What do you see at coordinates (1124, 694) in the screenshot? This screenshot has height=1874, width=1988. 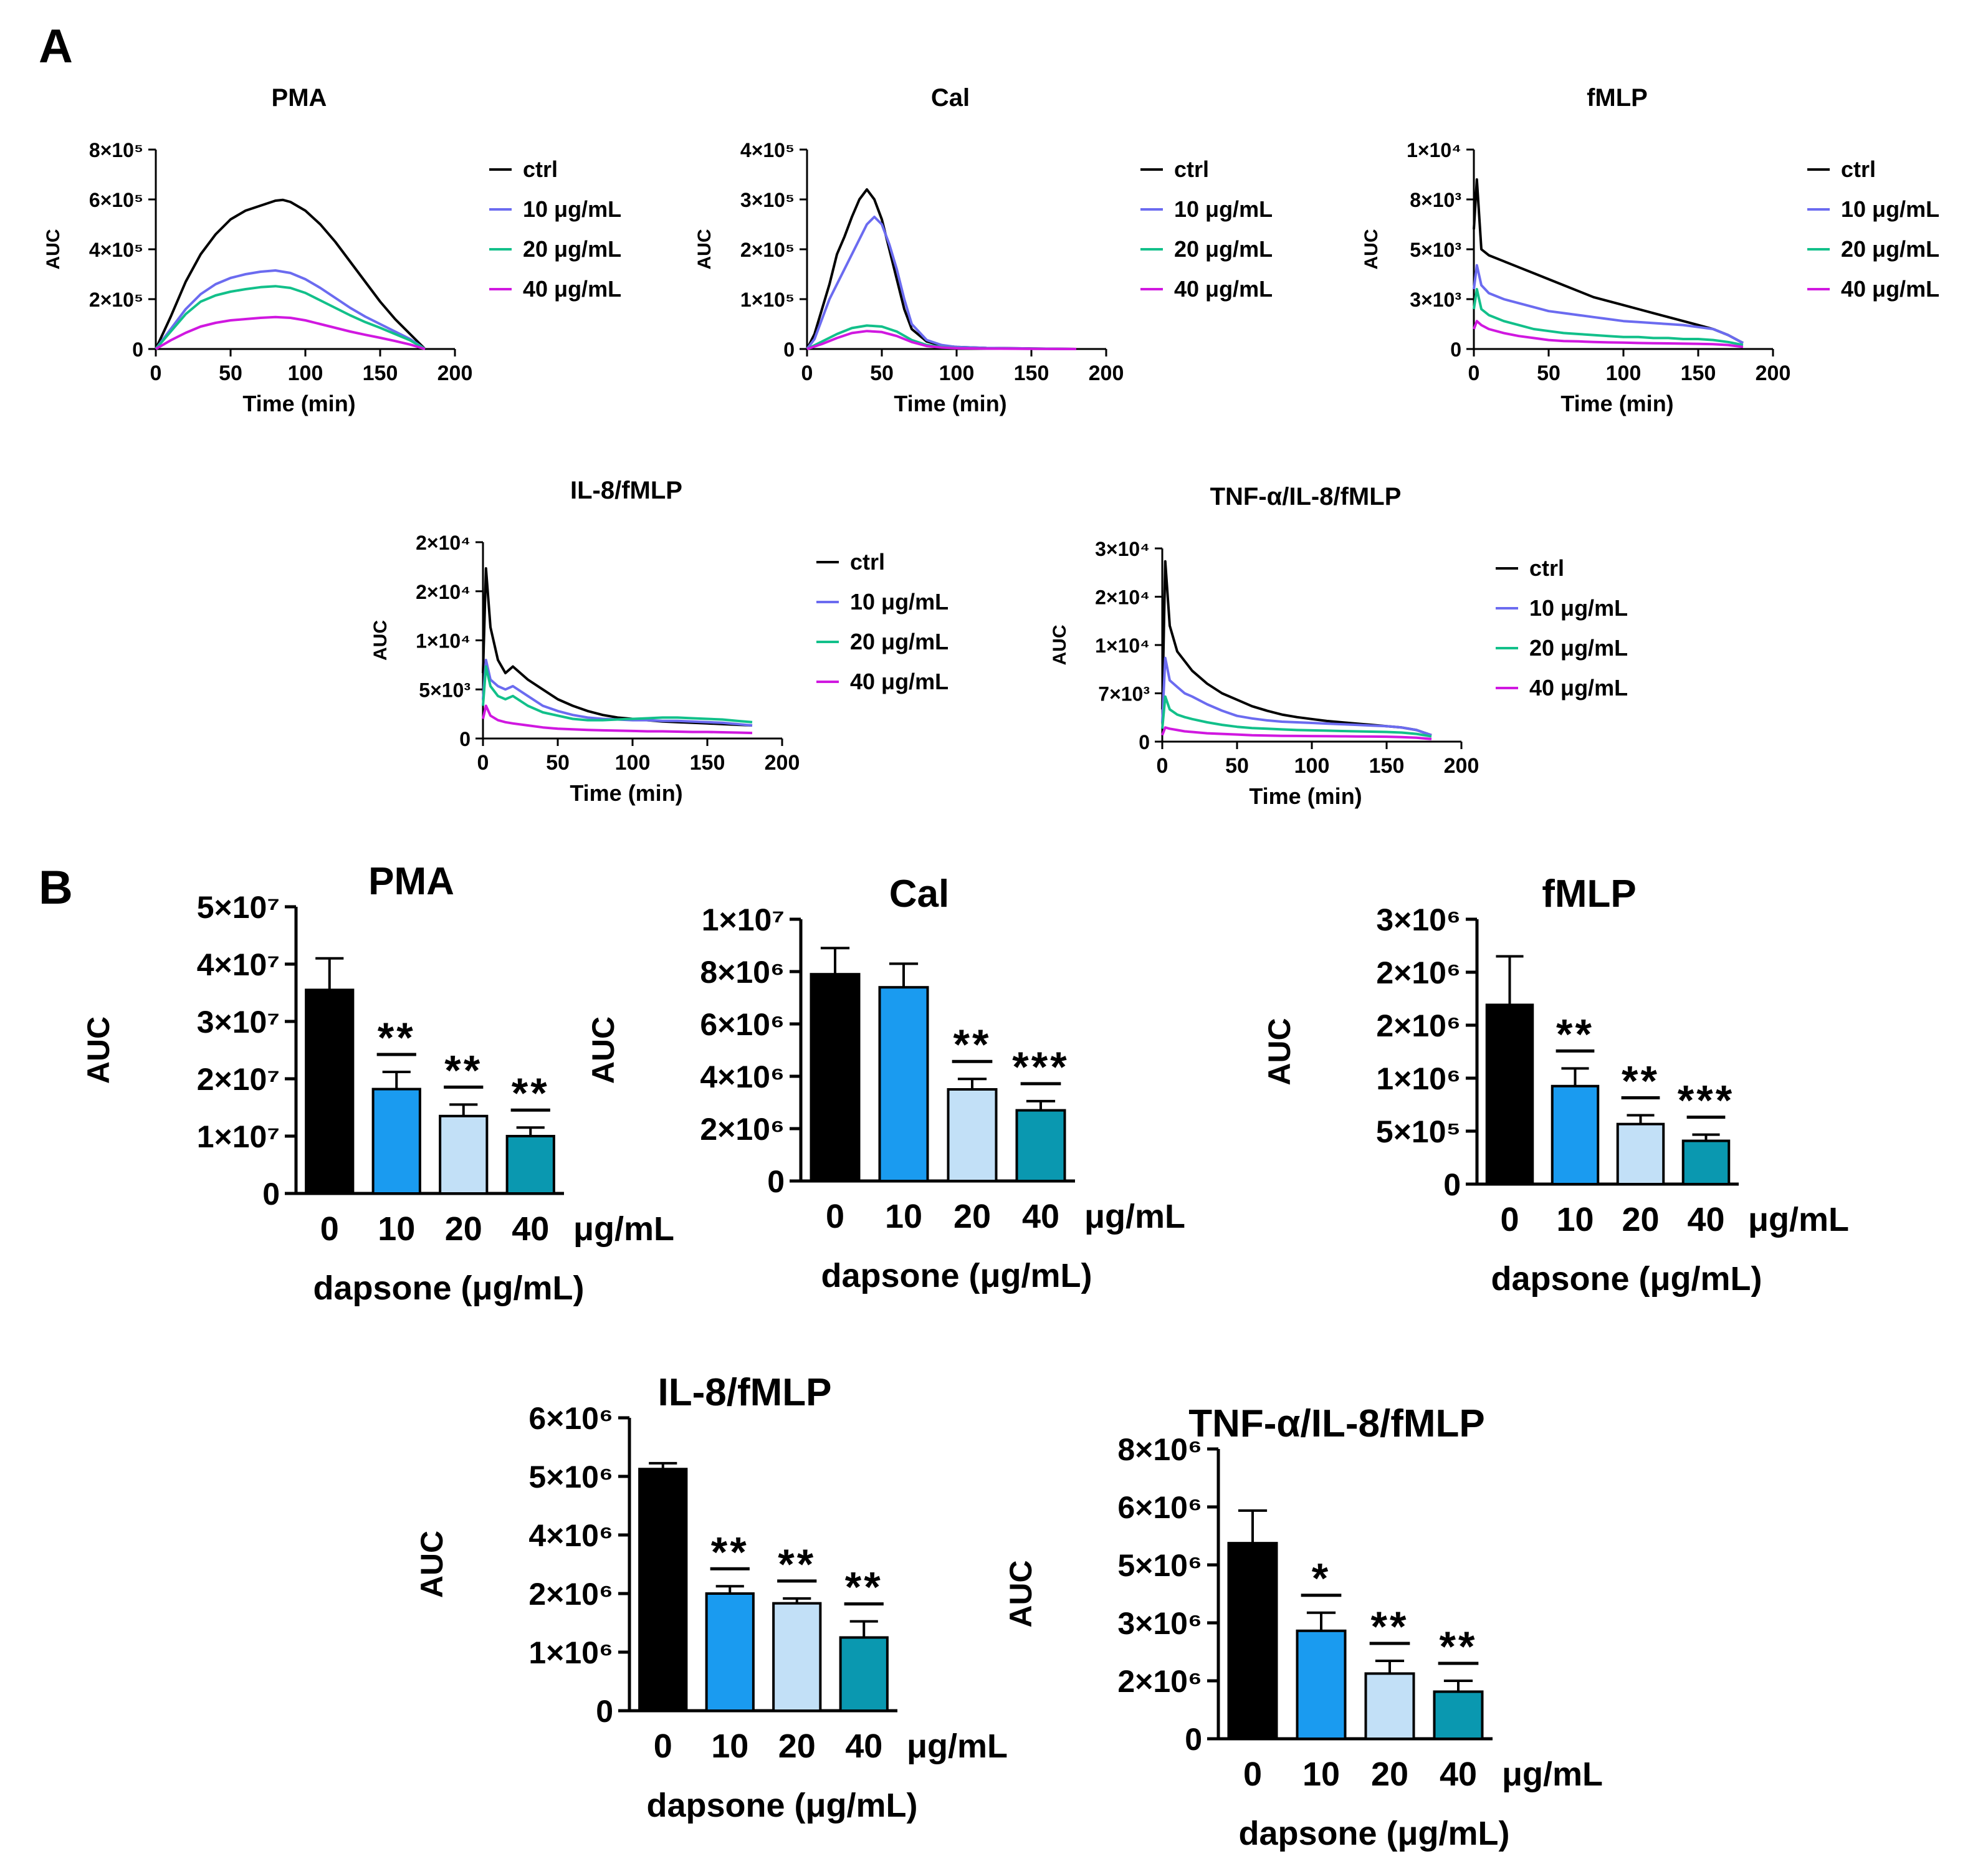 I see `y-tick-label: 7×10³` at bounding box center [1124, 694].